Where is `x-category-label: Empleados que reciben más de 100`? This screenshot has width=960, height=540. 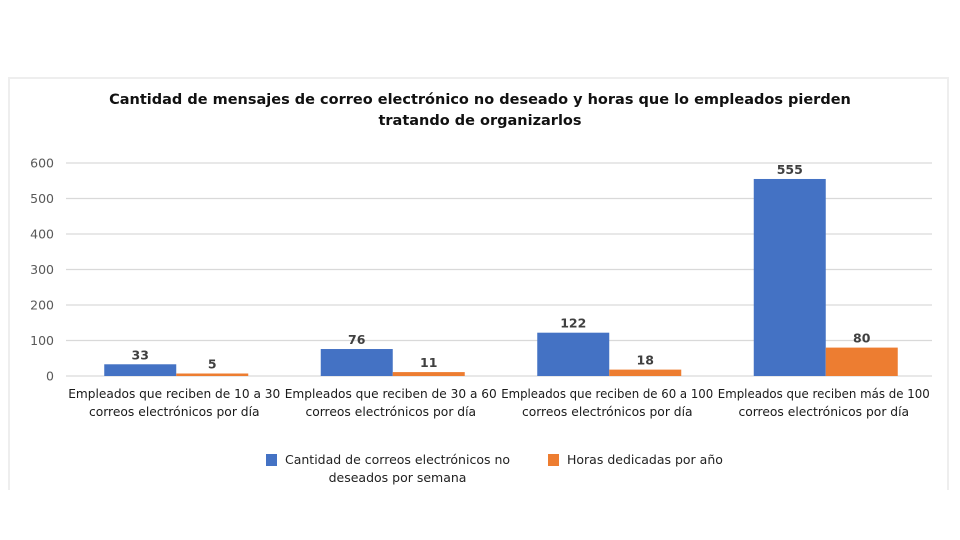
x-category-label: Empleados que reciben más de 100 is located at coordinates (824, 394).